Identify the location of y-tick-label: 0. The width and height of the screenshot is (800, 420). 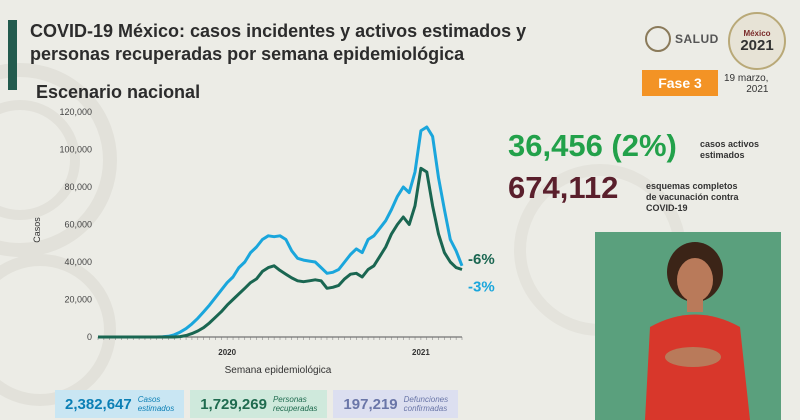
(89, 337).